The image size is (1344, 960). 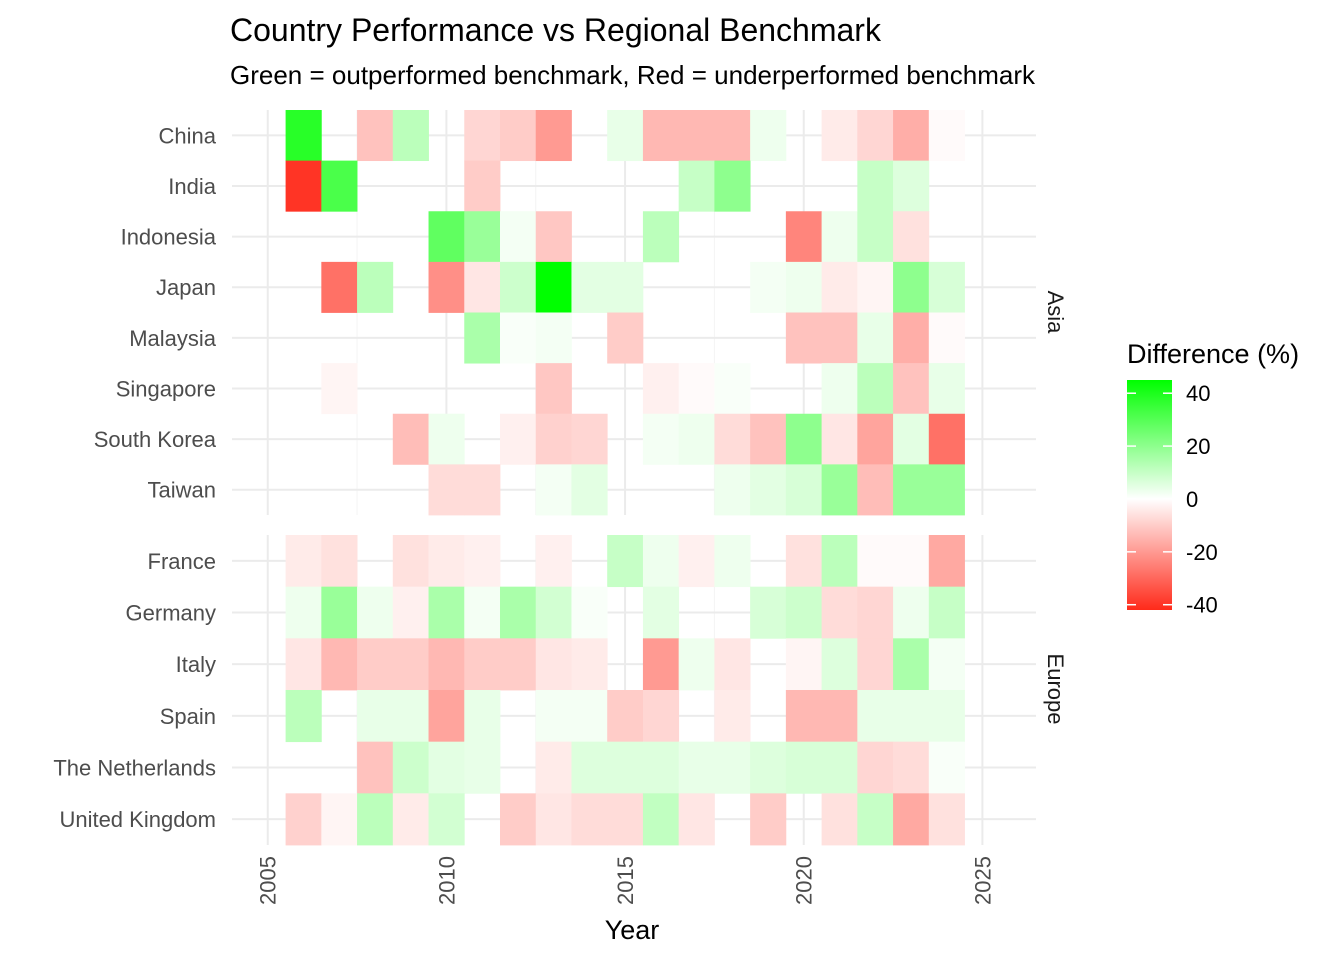 I want to click on legend-ticks: 40 20 0 -20 -40, so click(x=1172, y=499).